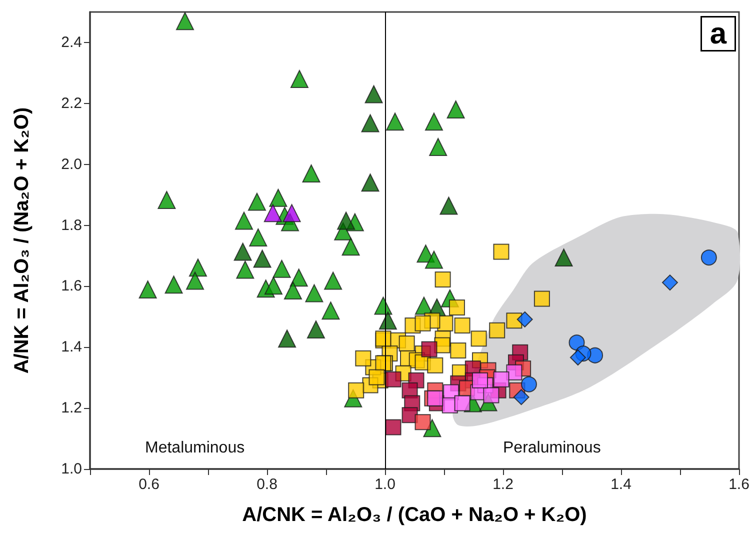 This screenshot has width=754, height=536. What do you see at coordinates (718, 33) in the screenshot?
I see `annotation: a` at bounding box center [718, 33].